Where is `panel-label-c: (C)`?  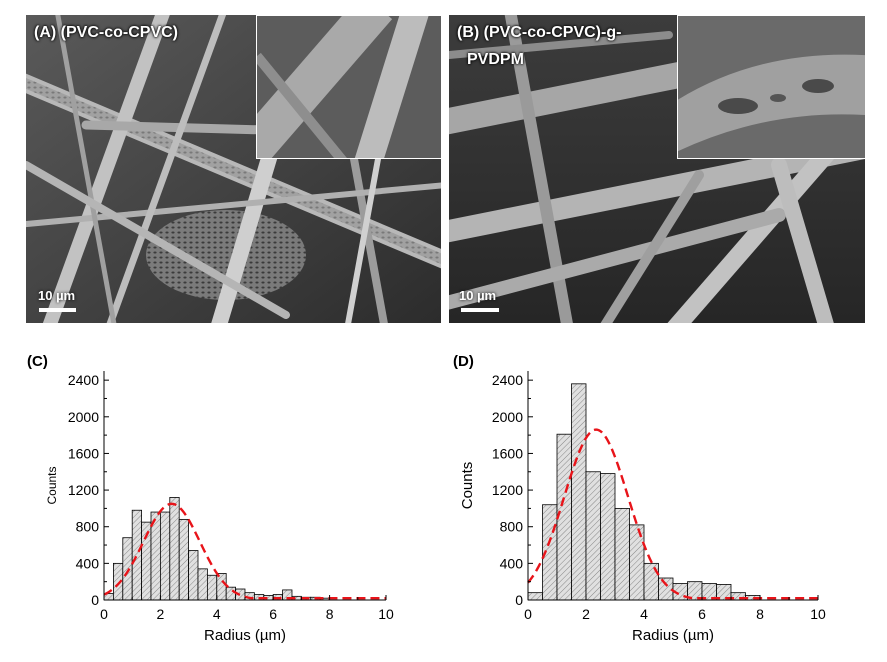
panel-label-c: (C) is located at coordinates (37, 361).